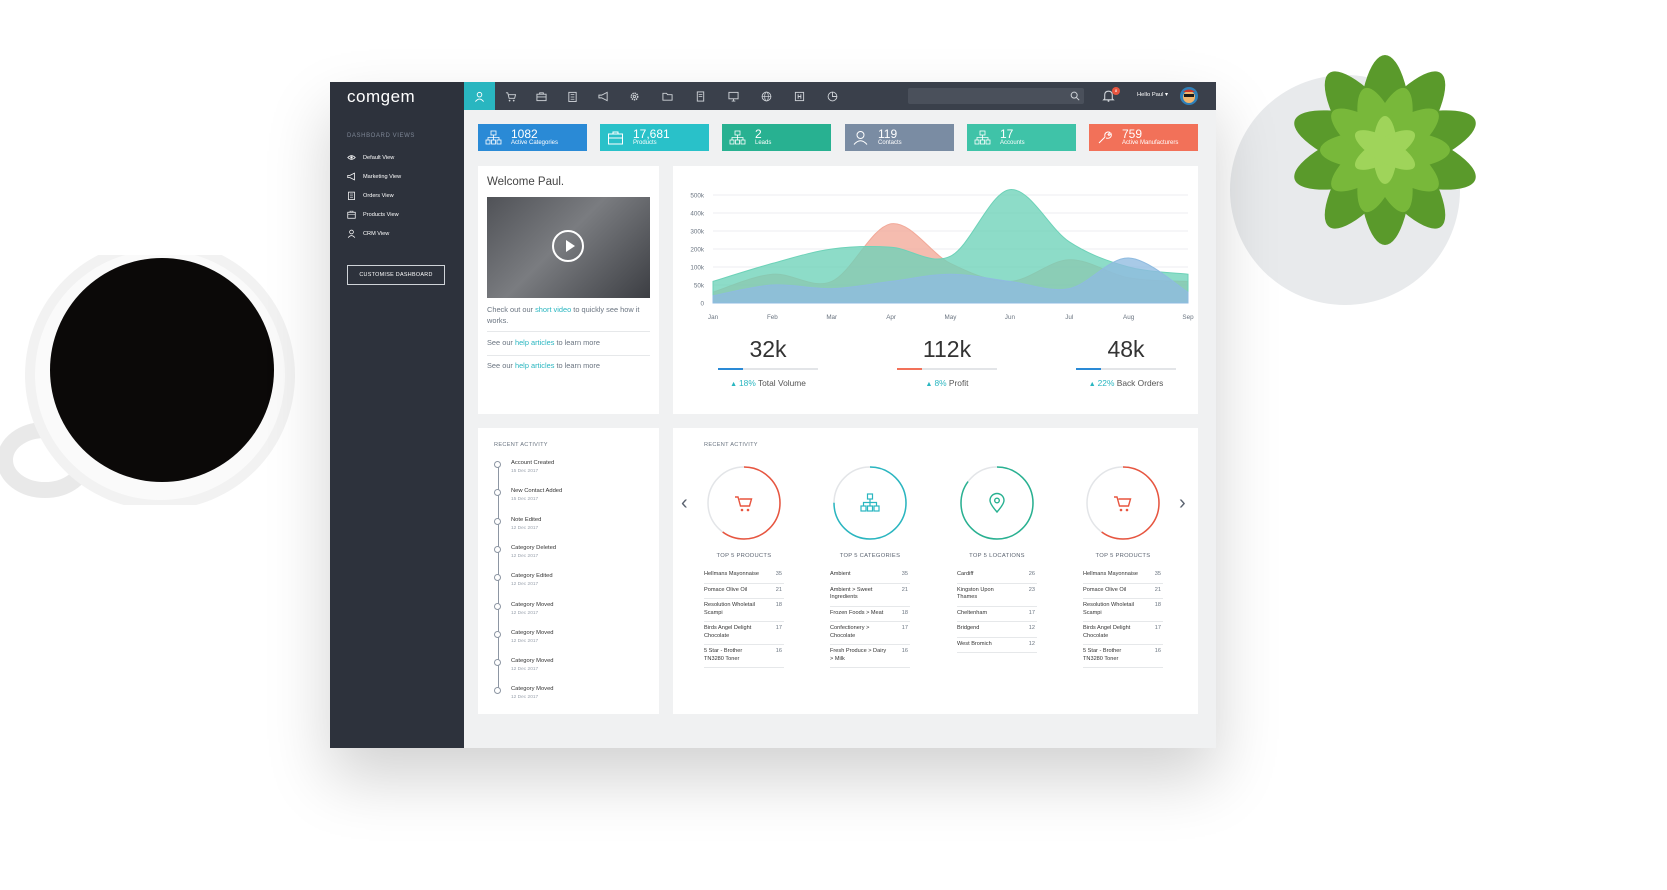  I want to click on sidebar-item-marketing-view: Marketing View, so click(397, 176).